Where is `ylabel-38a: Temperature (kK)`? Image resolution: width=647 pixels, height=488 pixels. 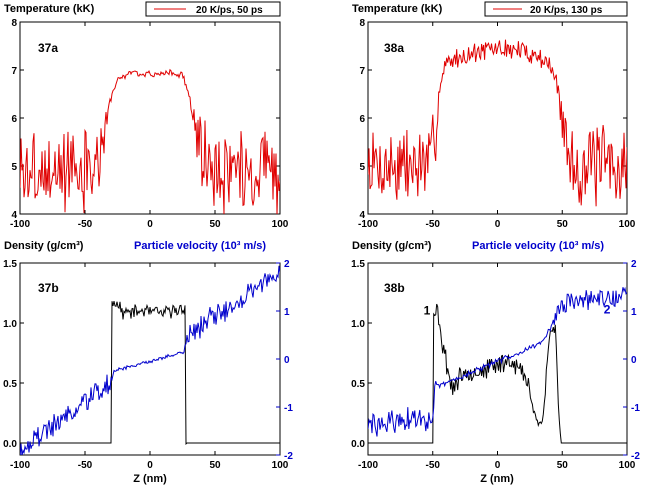 ylabel-38a: Temperature (kK) is located at coordinates (397, 9).